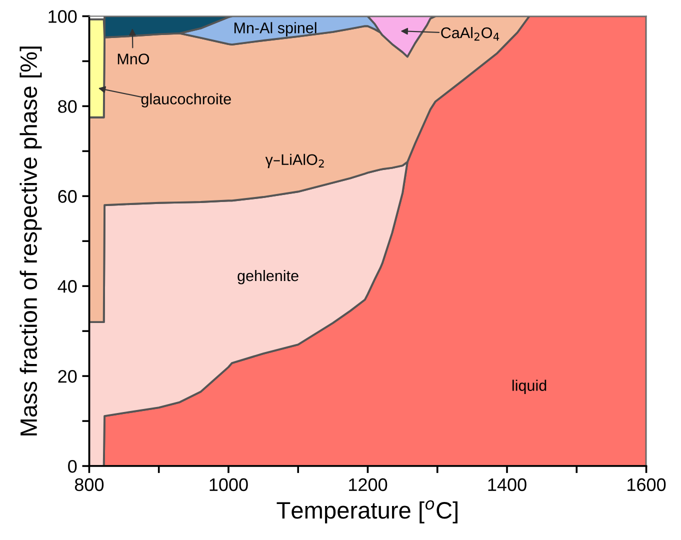 The image size is (681, 540). Describe the element at coordinates (186, 100) in the screenshot. I see `annotation: glaucochroite` at that location.